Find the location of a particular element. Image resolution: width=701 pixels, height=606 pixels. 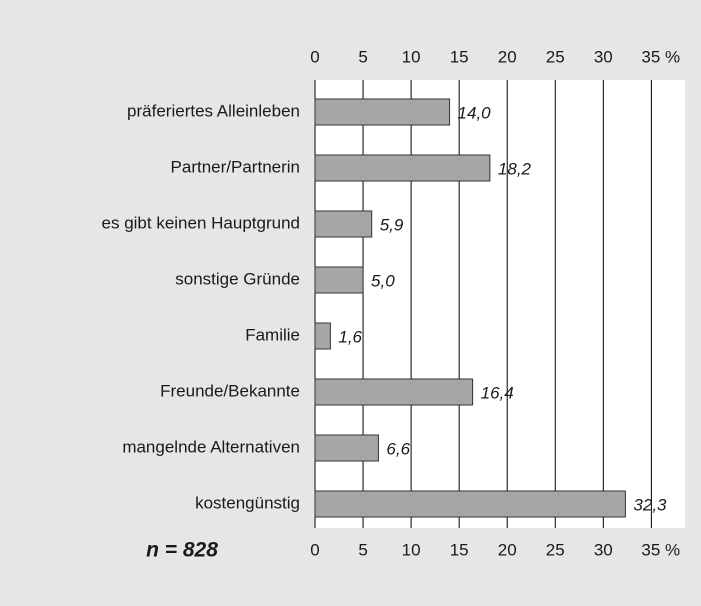

y-tick-label: Partner/Partnerin is located at coordinates (235, 166).